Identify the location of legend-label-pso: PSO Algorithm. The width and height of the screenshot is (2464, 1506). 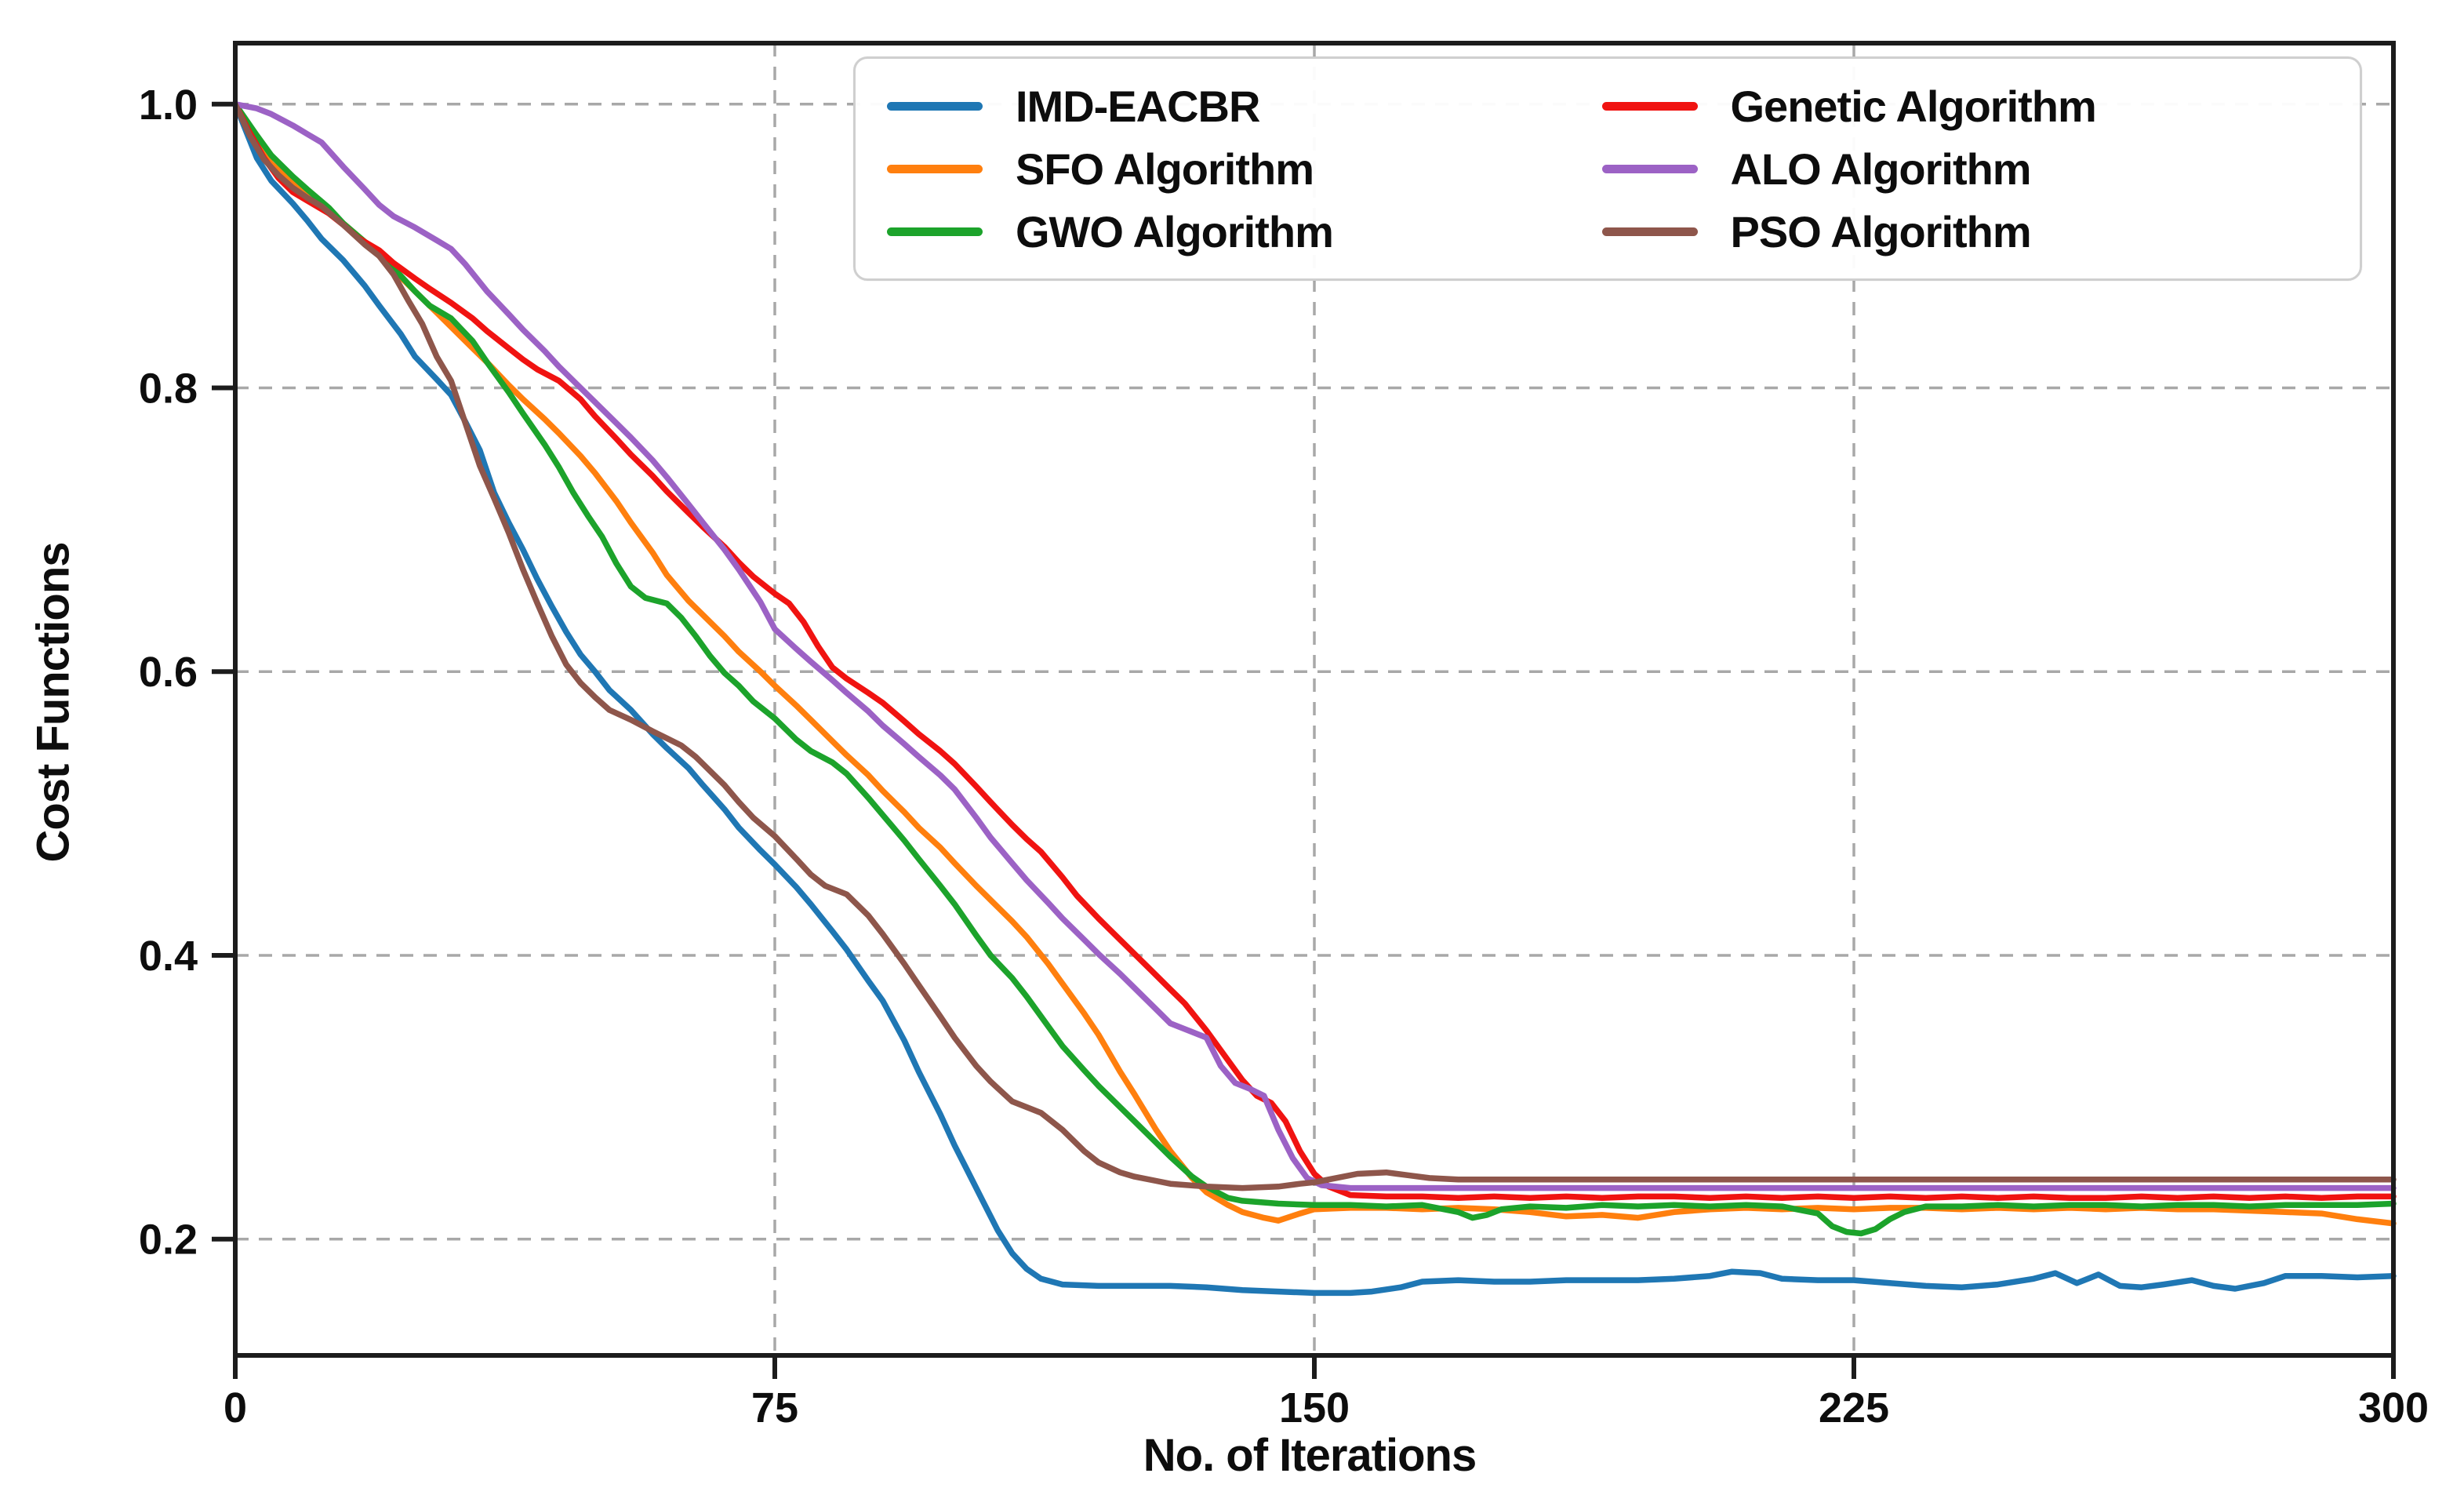
(1881, 231).